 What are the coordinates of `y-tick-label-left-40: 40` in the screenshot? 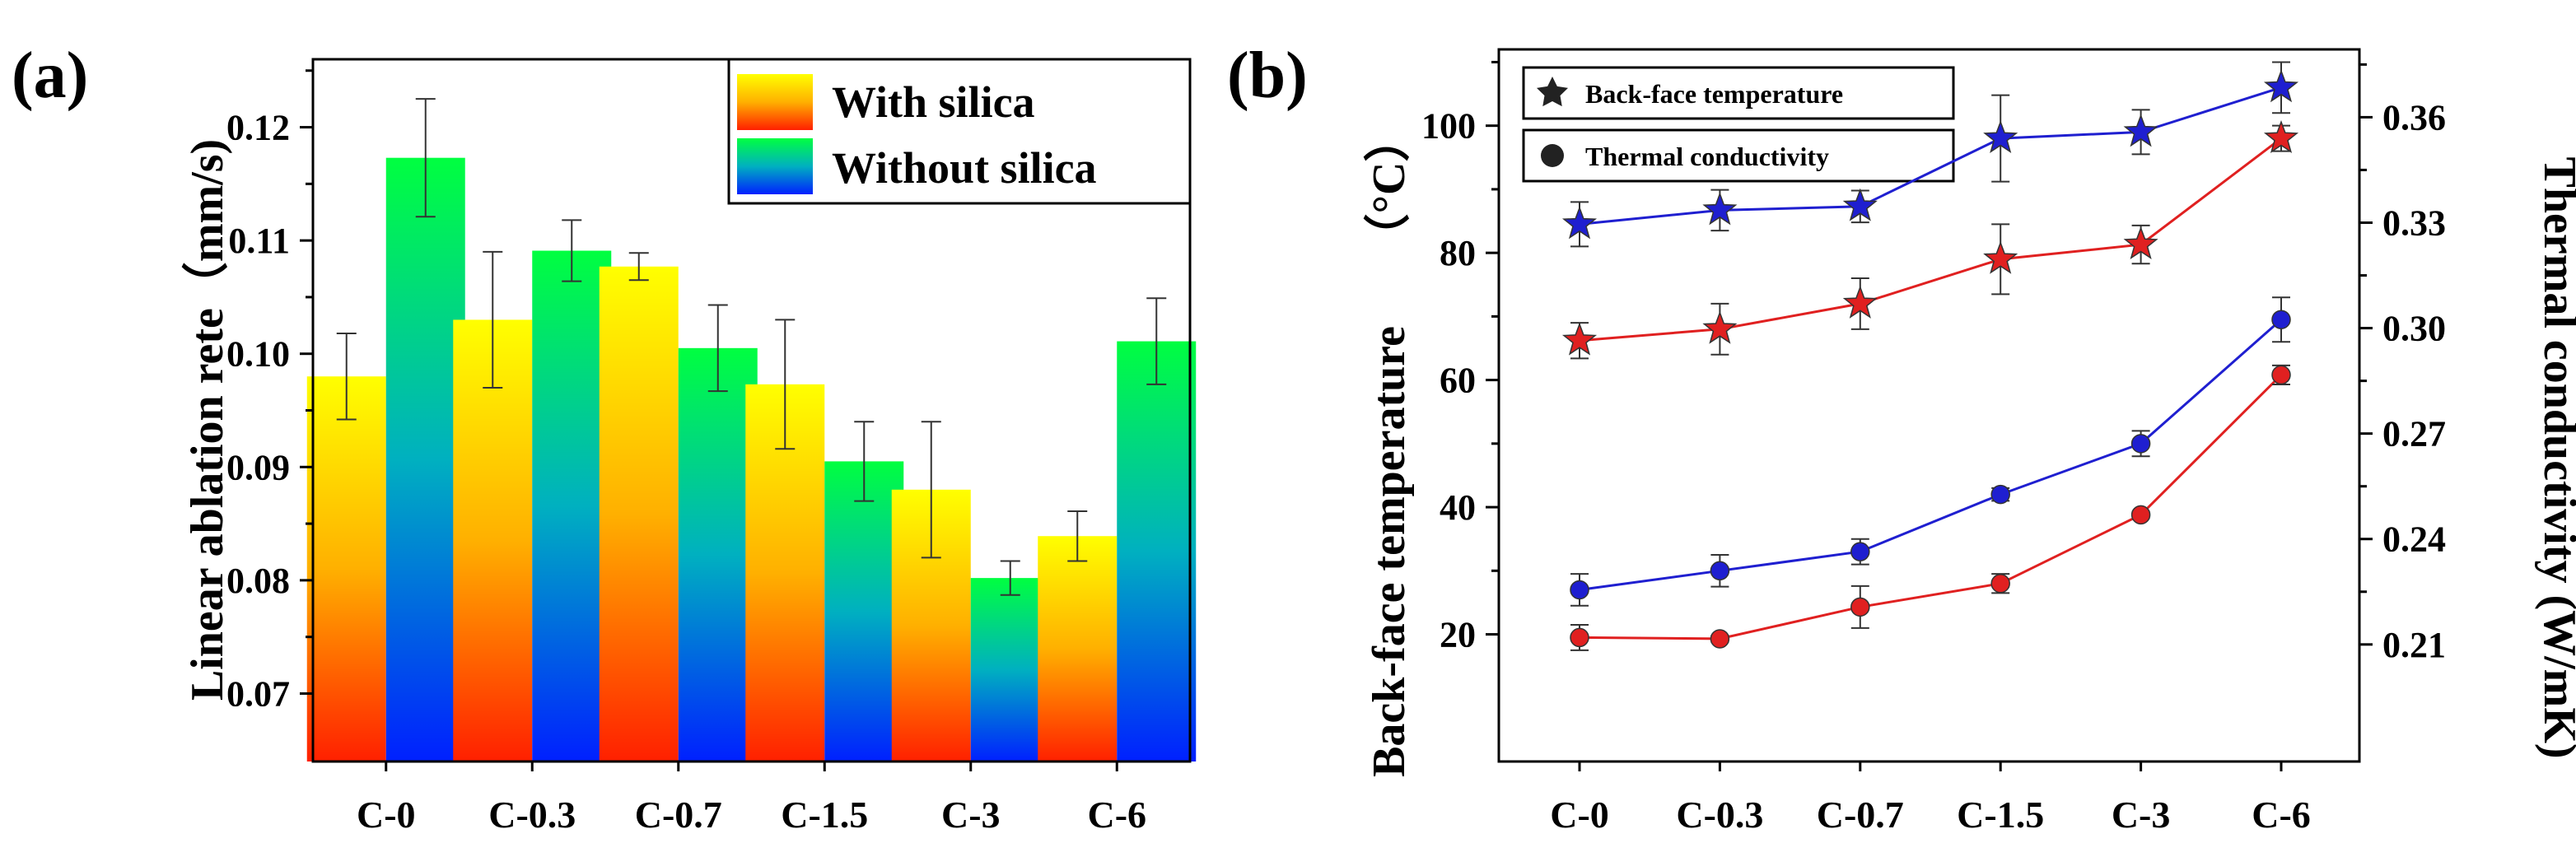 It's located at (1458, 507).